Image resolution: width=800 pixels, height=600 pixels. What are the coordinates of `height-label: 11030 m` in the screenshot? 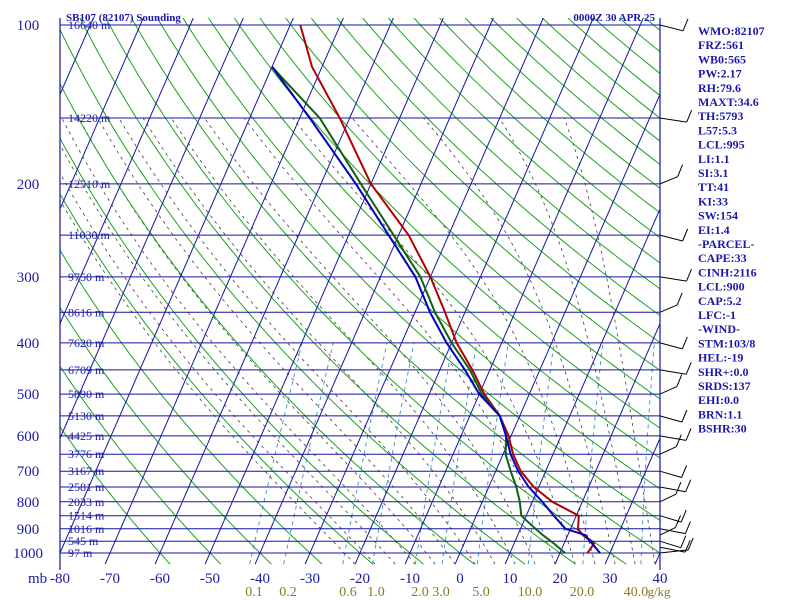 It's located at (89, 235).